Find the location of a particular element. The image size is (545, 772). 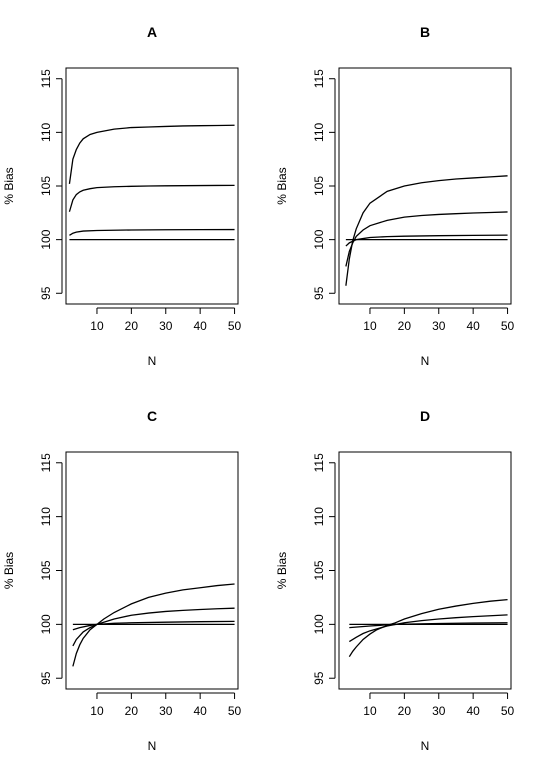

panel-title: B is located at coordinates (425, 32).